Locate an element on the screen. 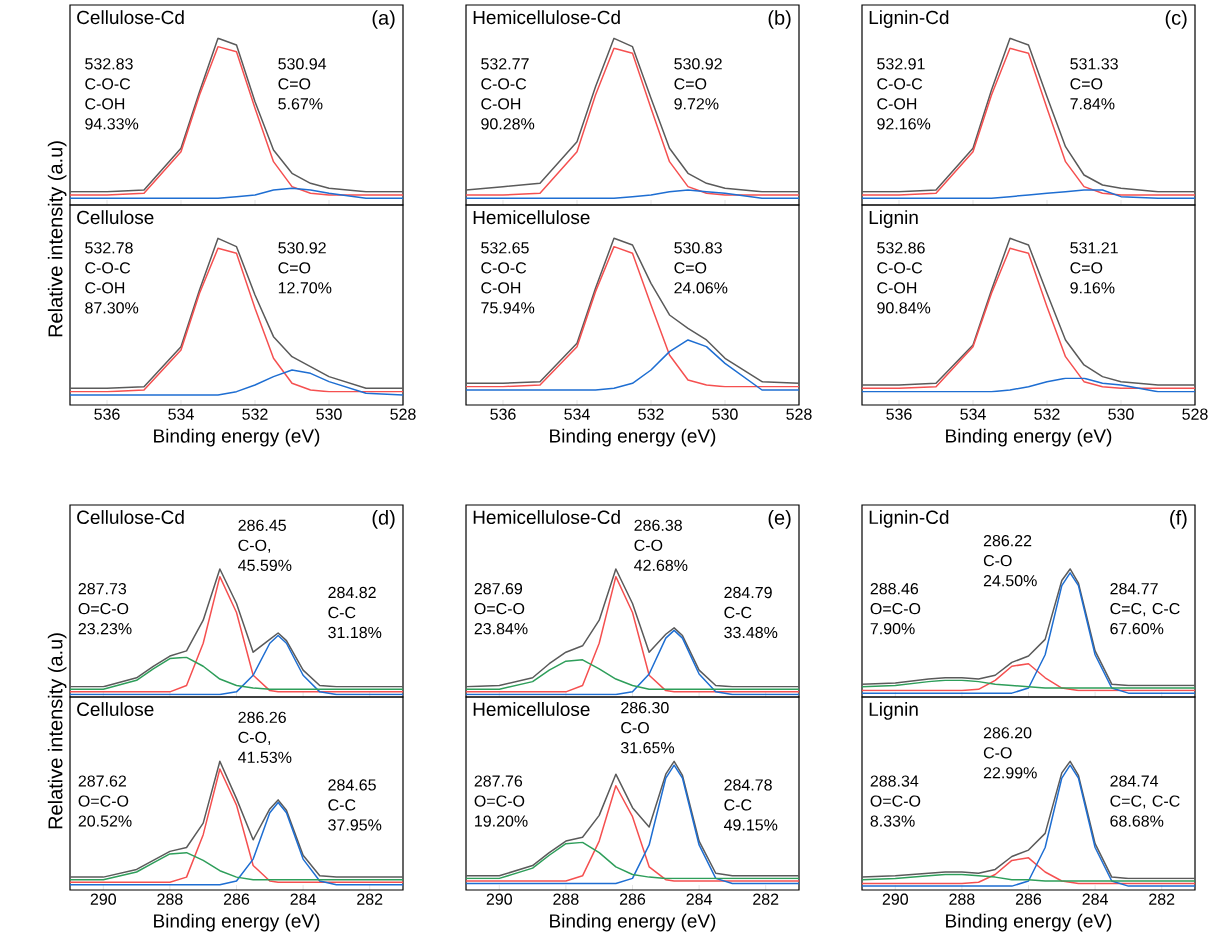  annotation: 286.26 C-O, 41.53% is located at coordinates (265, 737).